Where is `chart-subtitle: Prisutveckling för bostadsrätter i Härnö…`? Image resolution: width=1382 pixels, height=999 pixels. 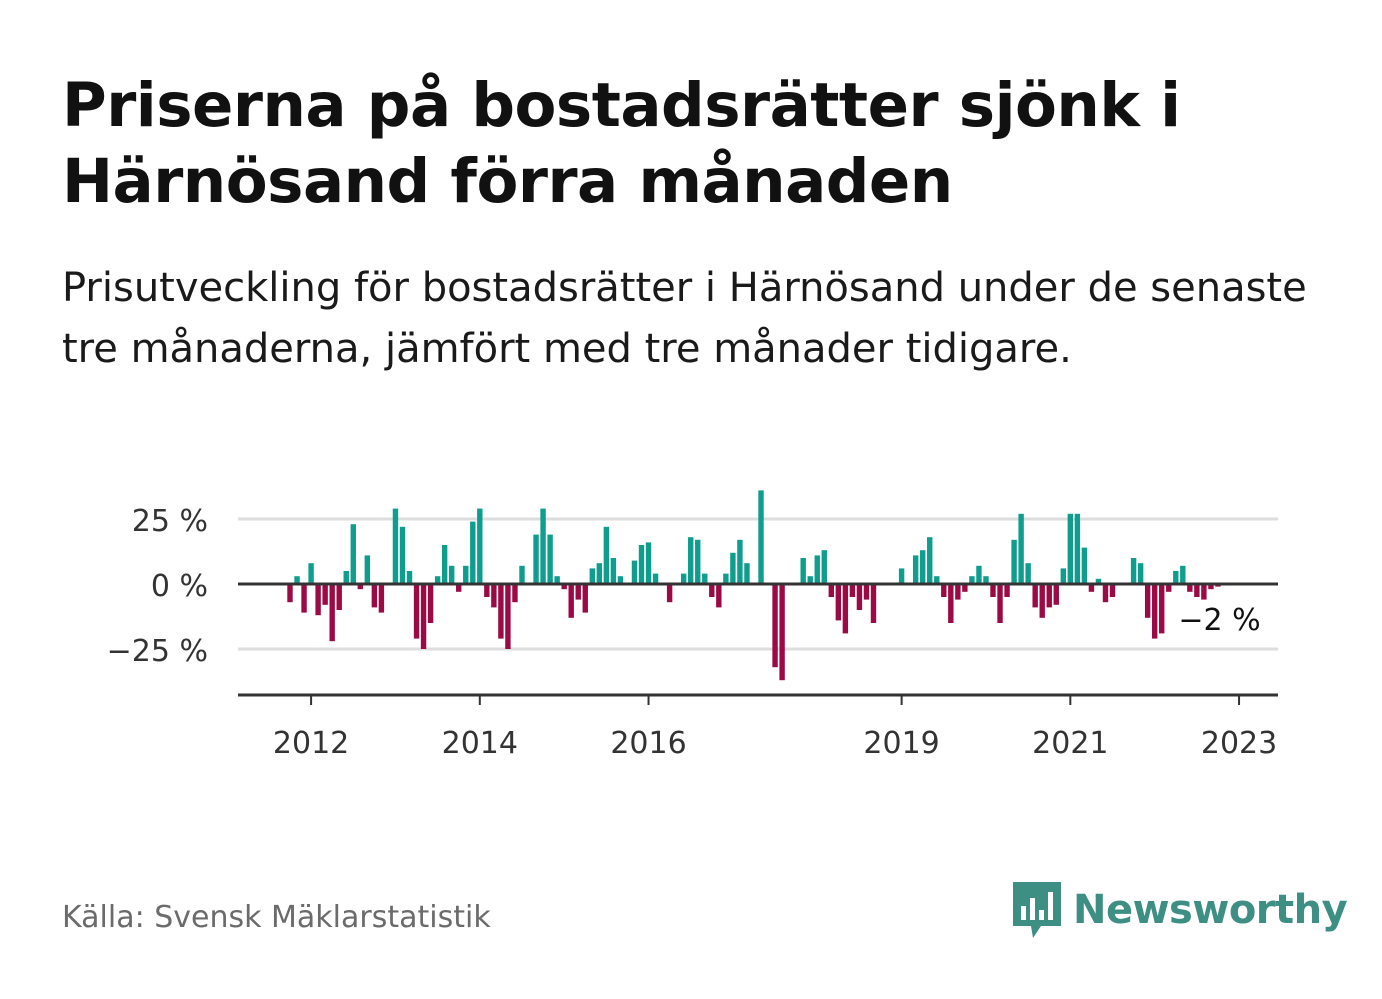
chart-subtitle: Prisutveckling för bostadsrätter i Härnö… is located at coordinates (684, 318).